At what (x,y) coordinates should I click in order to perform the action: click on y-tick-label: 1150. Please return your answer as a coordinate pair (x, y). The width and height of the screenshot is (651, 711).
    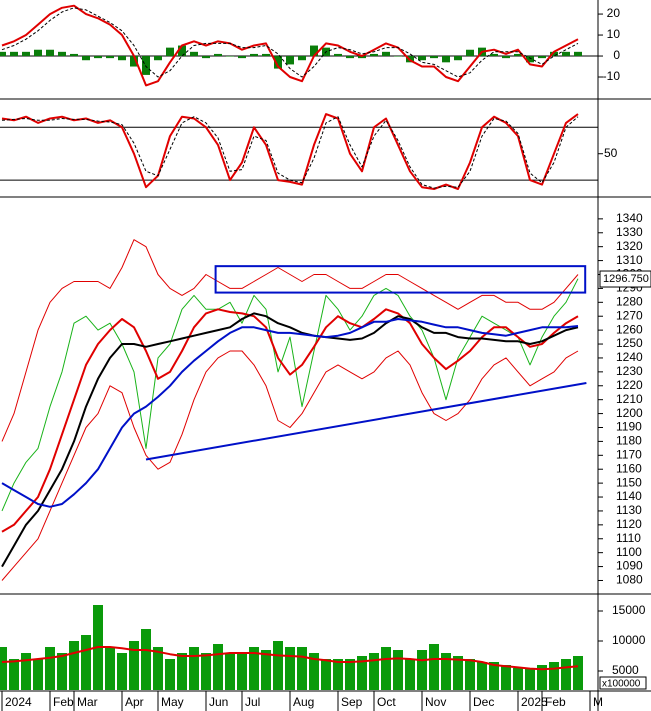
    Looking at the image, I should click on (629, 482).